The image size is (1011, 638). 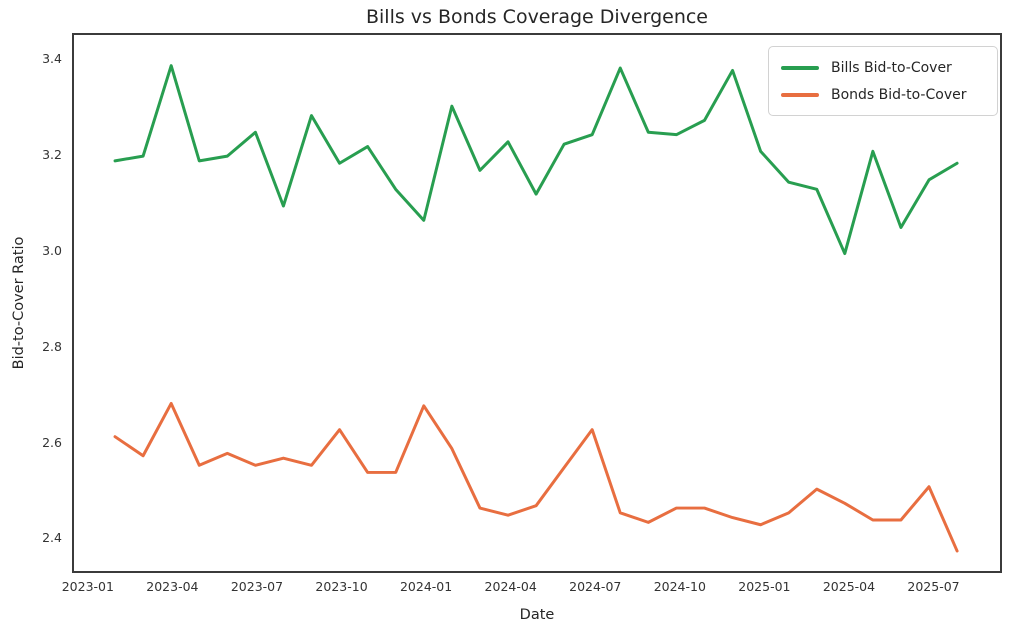 I want to click on legend-item-bonds: Bonds Bid-to-Cover, so click(x=884, y=94).